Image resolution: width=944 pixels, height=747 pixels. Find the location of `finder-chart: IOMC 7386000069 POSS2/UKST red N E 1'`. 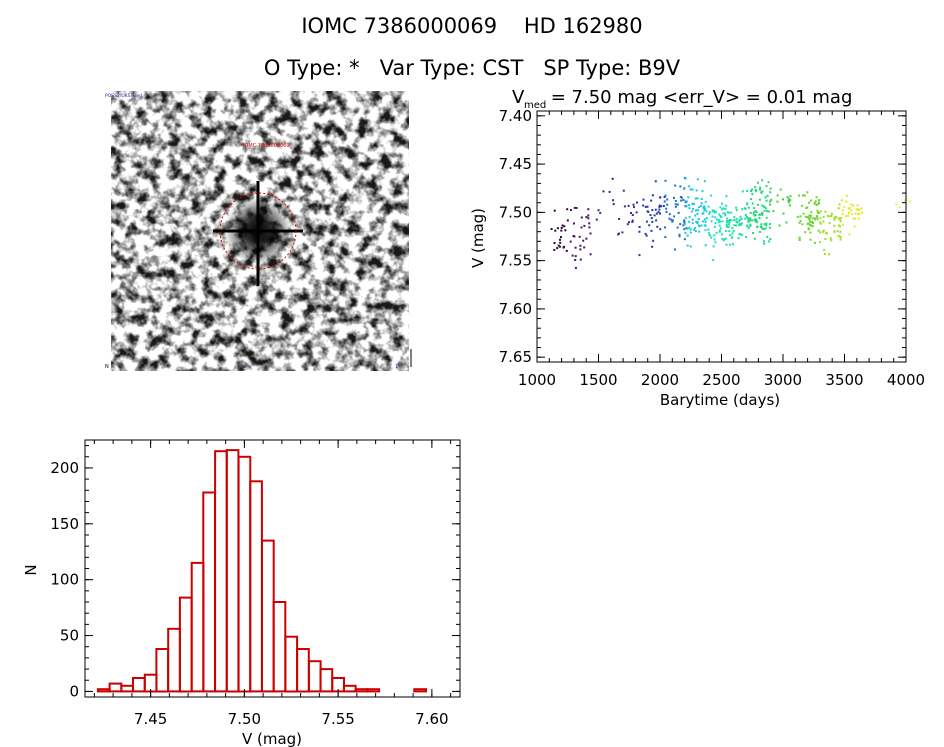

finder-chart: IOMC 7386000069 POSS2/UKST red N E 1' is located at coordinates (259, 231).